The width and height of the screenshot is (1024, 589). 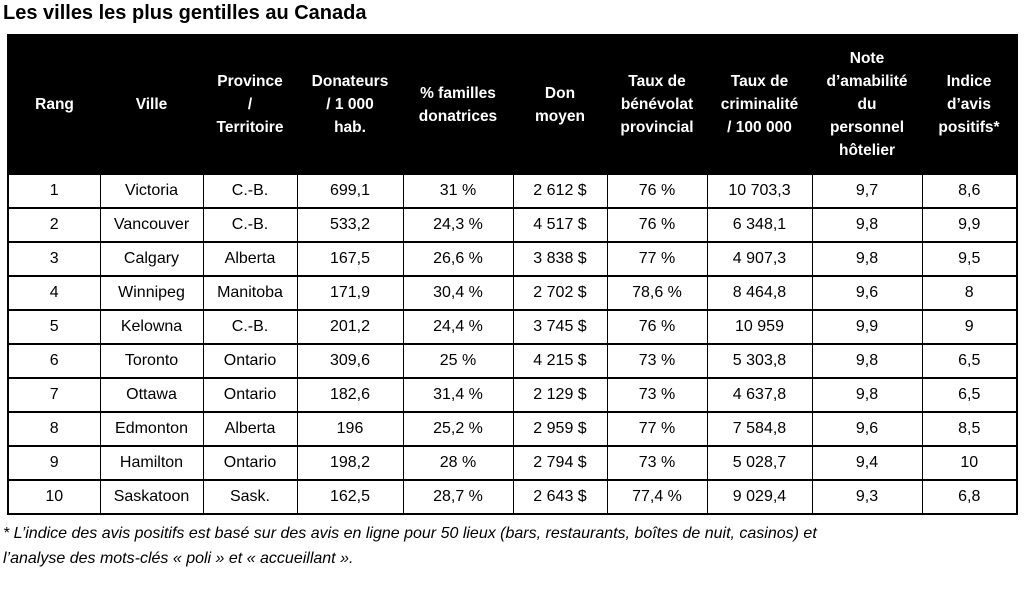 What do you see at coordinates (54, 225) in the screenshot?
I see `table-cell: 2` at bounding box center [54, 225].